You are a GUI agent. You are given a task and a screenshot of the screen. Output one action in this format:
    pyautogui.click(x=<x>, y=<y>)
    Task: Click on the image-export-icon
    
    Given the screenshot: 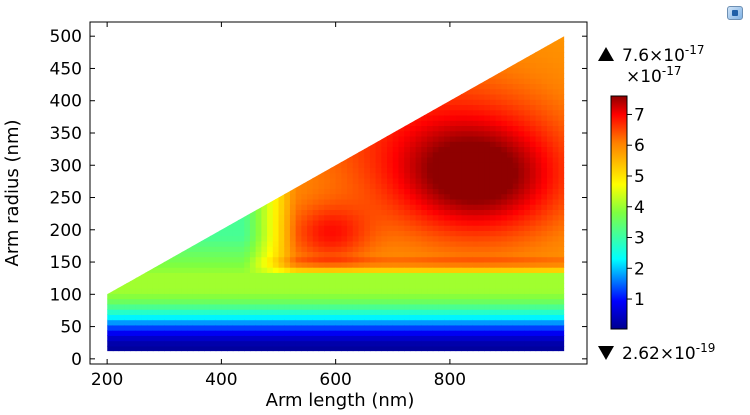 What is the action you would take?
    pyautogui.click(x=735, y=13)
    